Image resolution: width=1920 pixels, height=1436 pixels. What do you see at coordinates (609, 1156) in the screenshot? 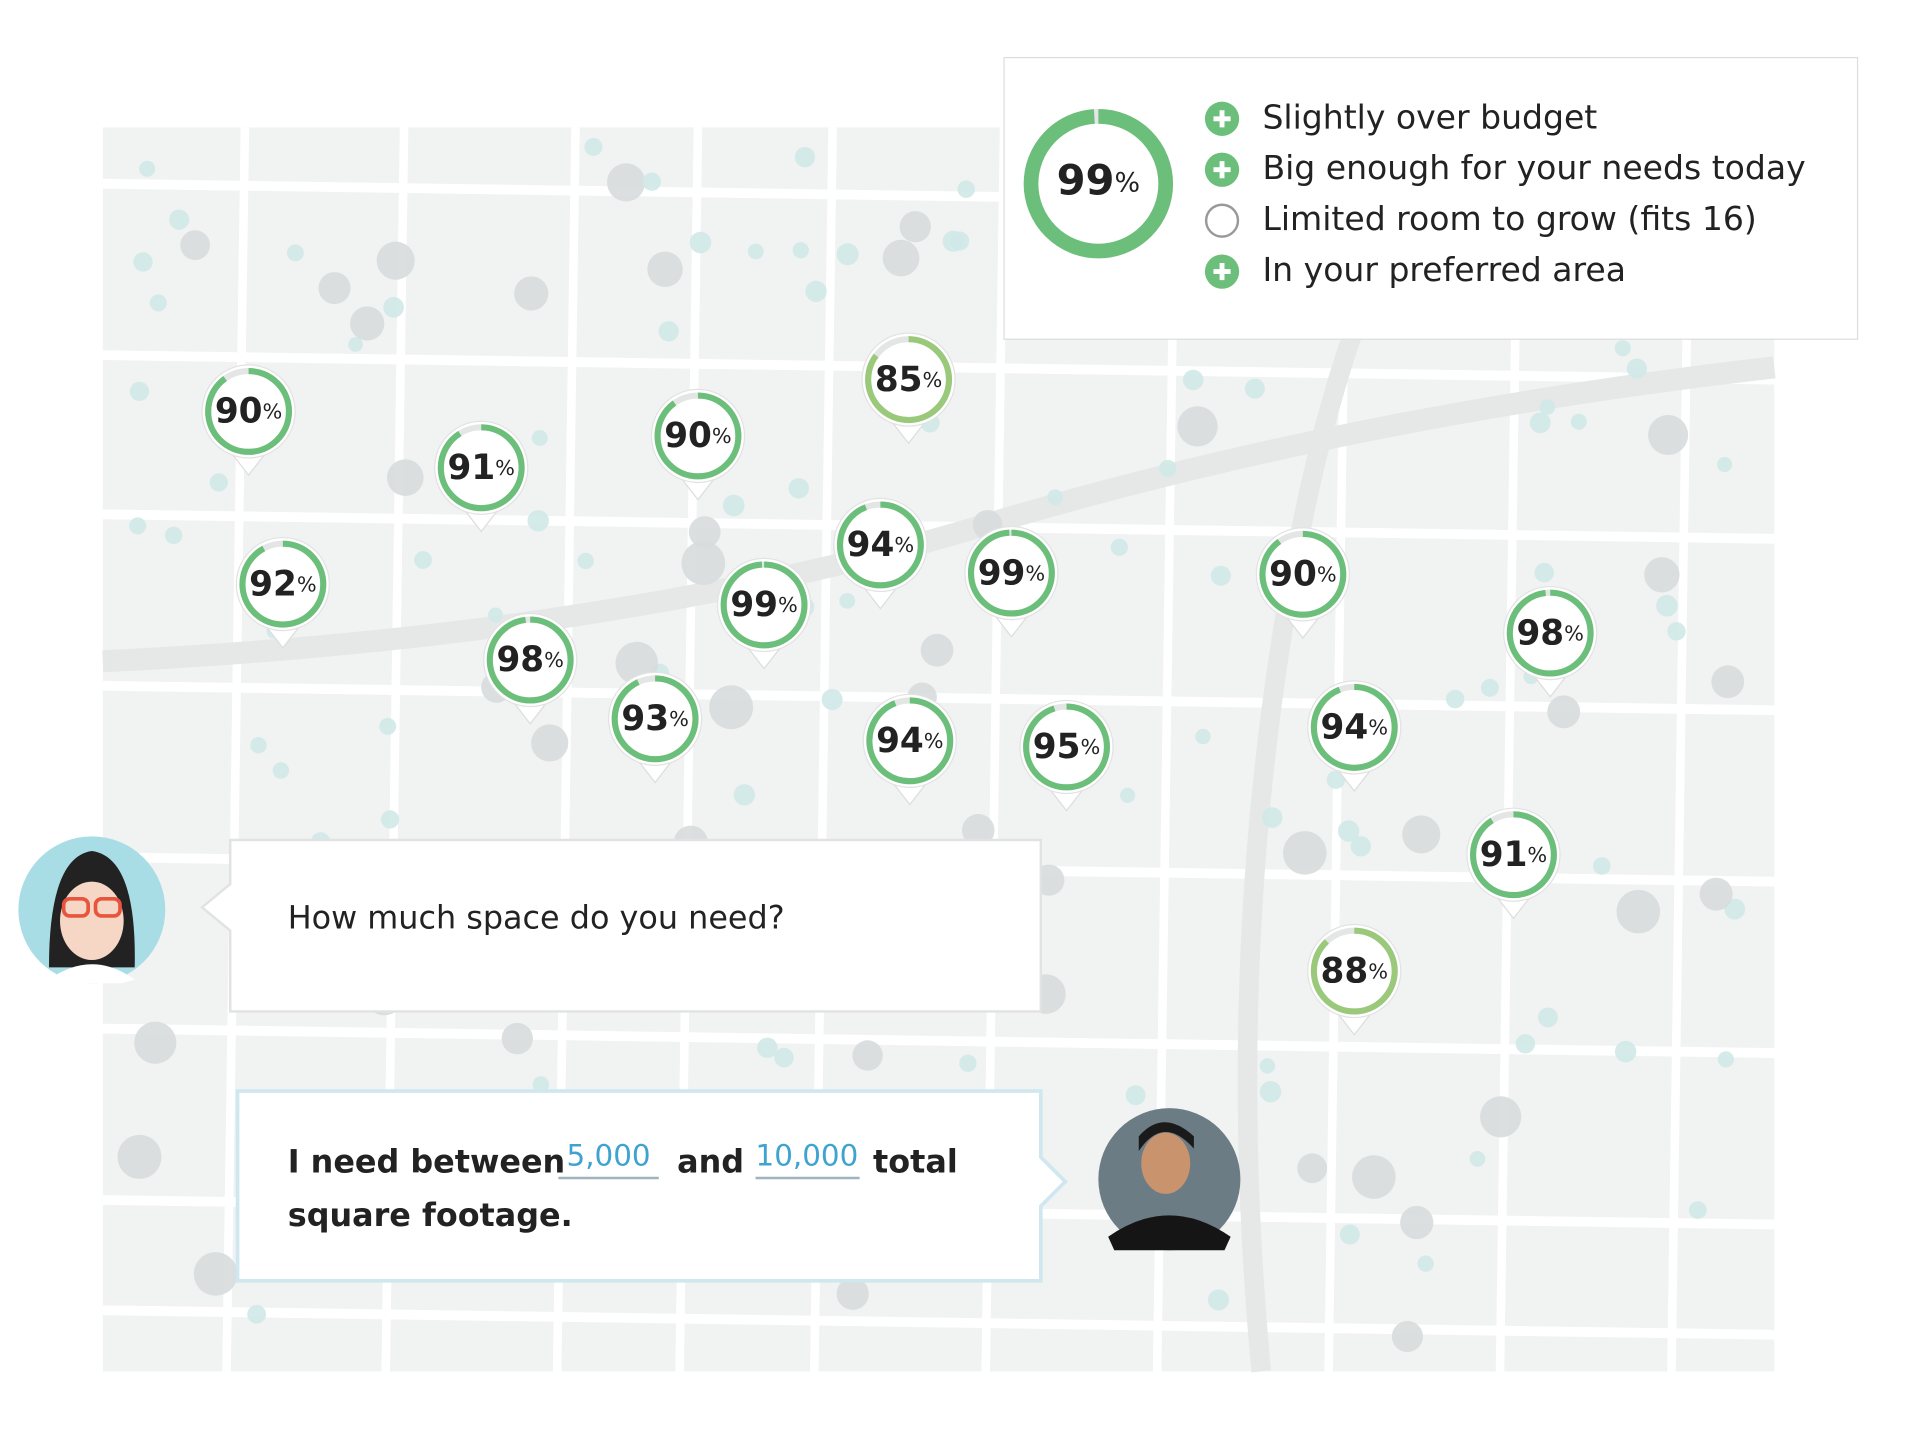
I see `min-input: 5,000` at bounding box center [609, 1156].